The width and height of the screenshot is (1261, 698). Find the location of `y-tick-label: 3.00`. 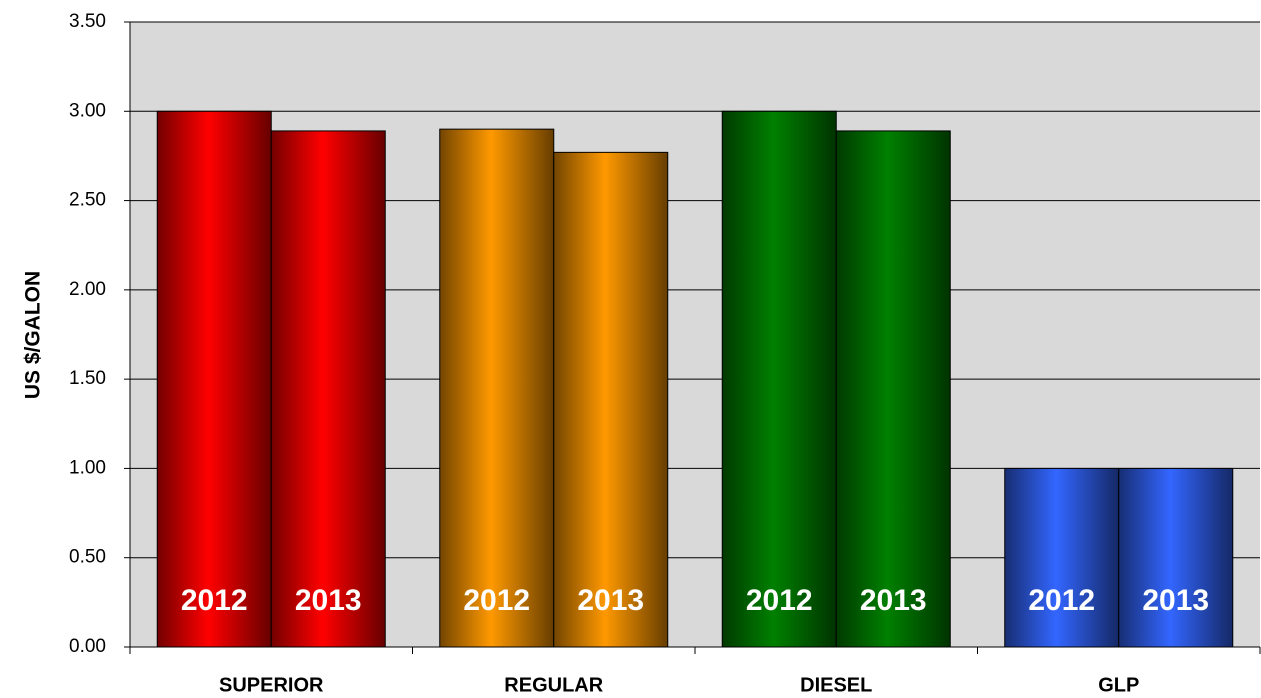

y-tick-label: 3.00 is located at coordinates (87, 110).